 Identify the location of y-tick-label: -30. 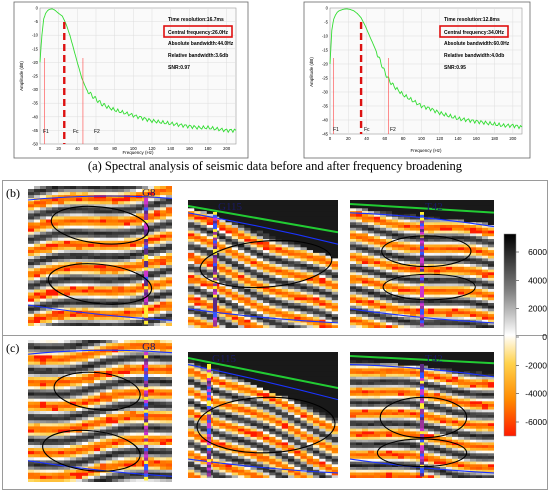
(35, 89).